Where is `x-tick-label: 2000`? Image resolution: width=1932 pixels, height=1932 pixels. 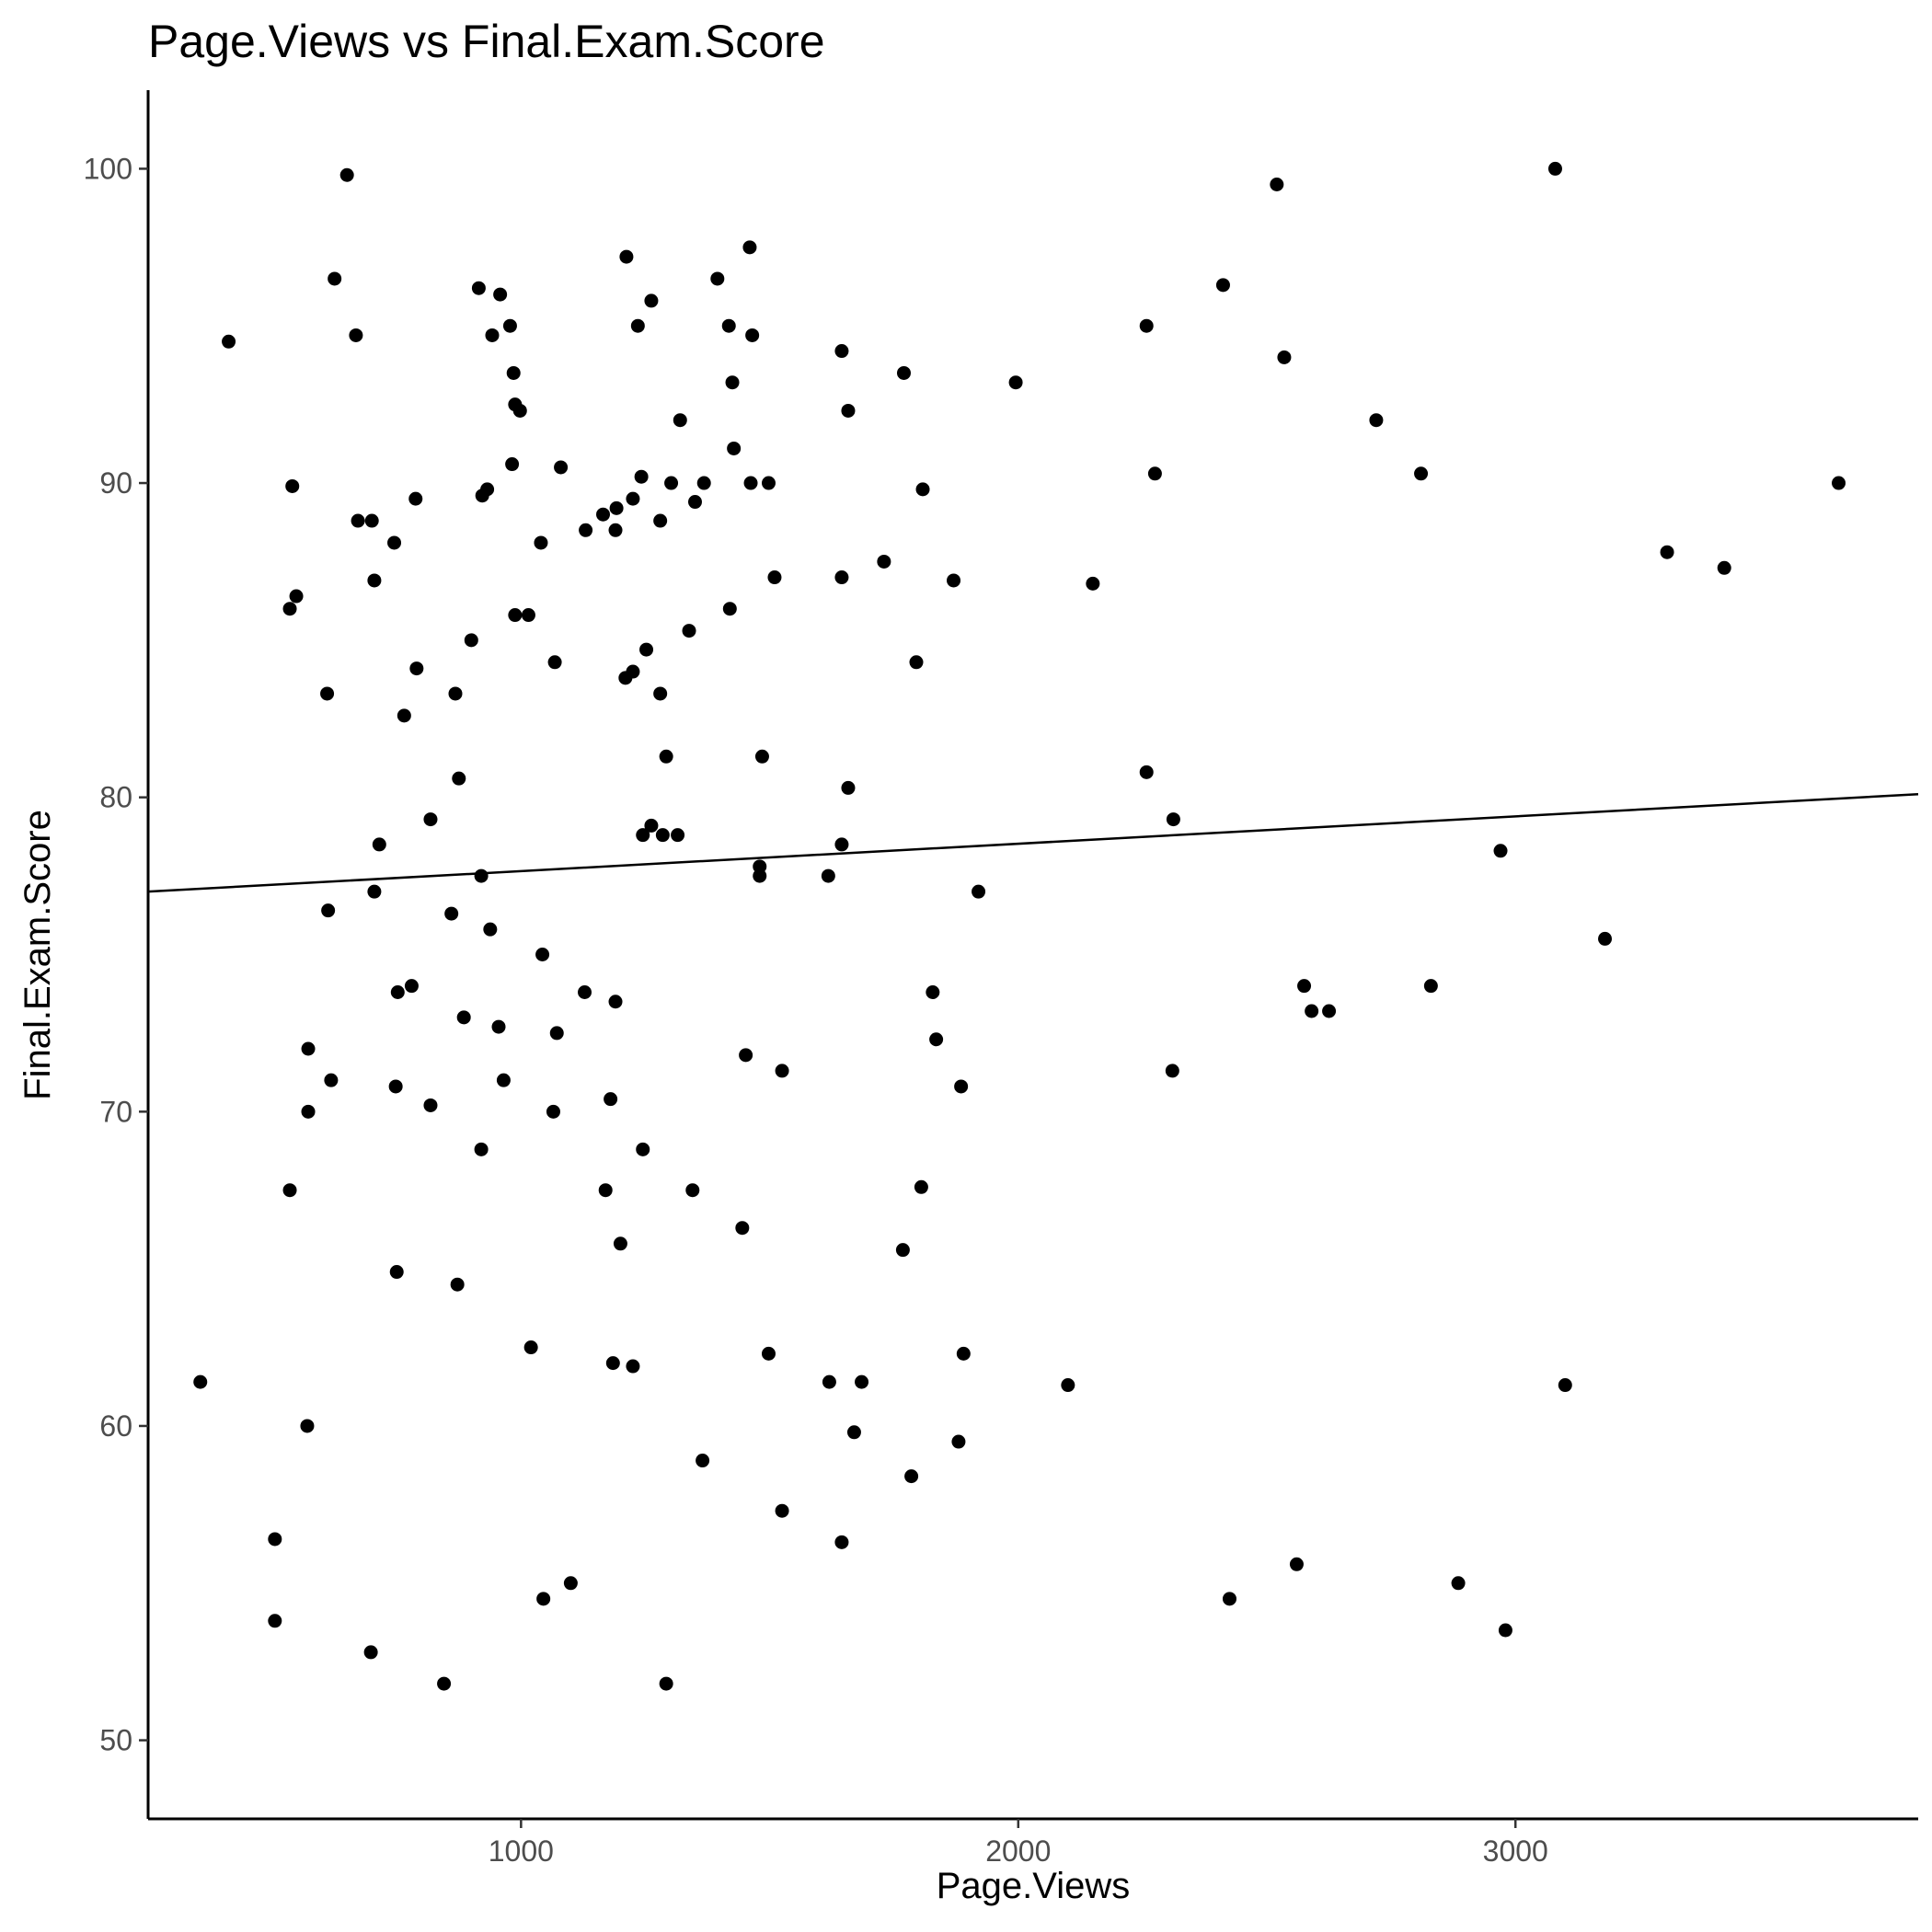 x-tick-label: 2000 is located at coordinates (1018, 1851).